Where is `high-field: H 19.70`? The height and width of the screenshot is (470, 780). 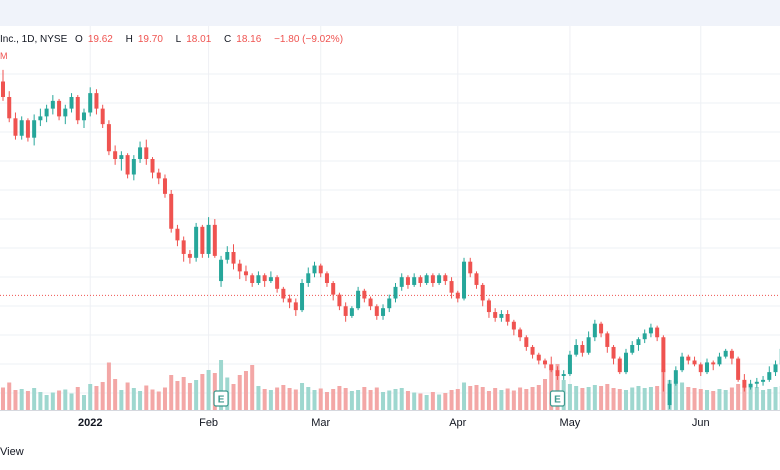
high-field: H 19.70 is located at coordinates (144, 39).